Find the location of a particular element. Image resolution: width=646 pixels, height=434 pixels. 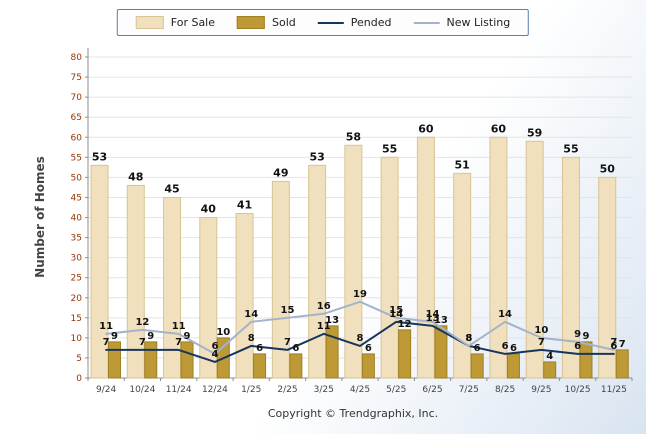

for-sale-label: 40 is located at coordinates (209, 209).